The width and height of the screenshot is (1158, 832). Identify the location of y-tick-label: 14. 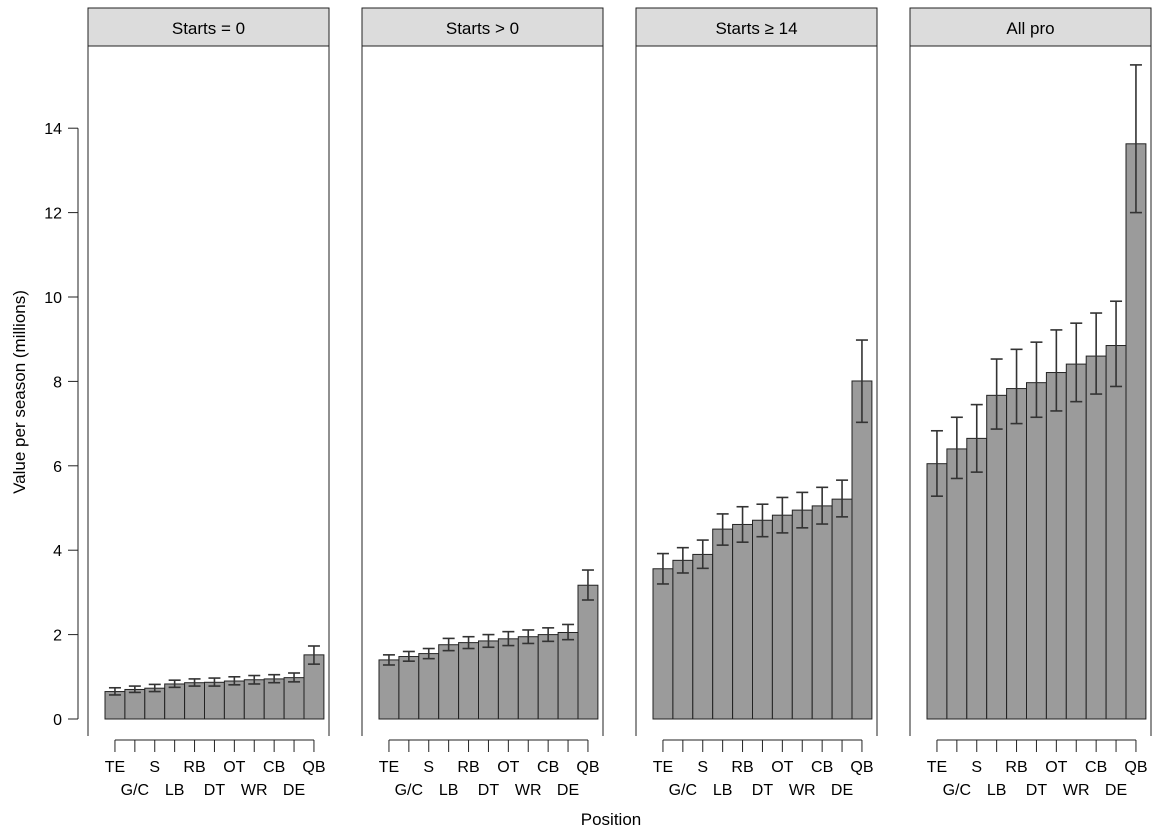
(53, 129).